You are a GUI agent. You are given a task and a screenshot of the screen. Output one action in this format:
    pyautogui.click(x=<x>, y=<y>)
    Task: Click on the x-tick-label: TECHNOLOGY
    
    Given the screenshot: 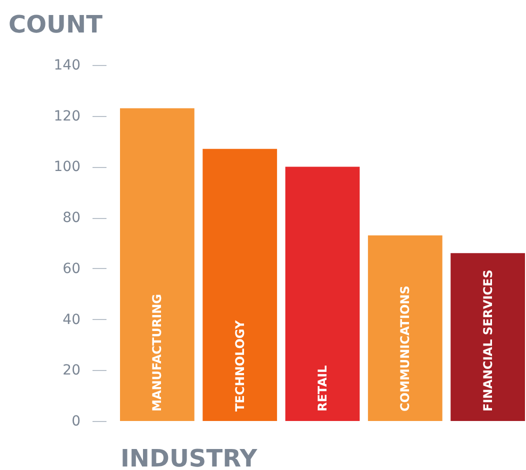 What is the action you would take?
    pyautogui.click(x=239, y=366)
    